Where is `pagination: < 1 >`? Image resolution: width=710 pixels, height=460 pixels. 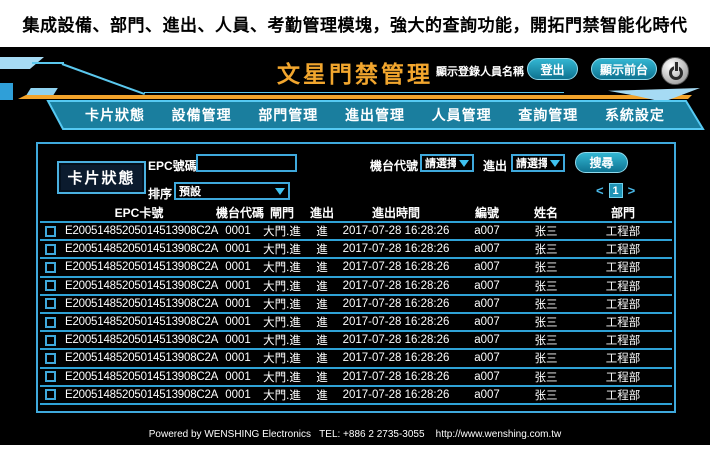
pagination: < 1 > is located at coordinates (615, 190).